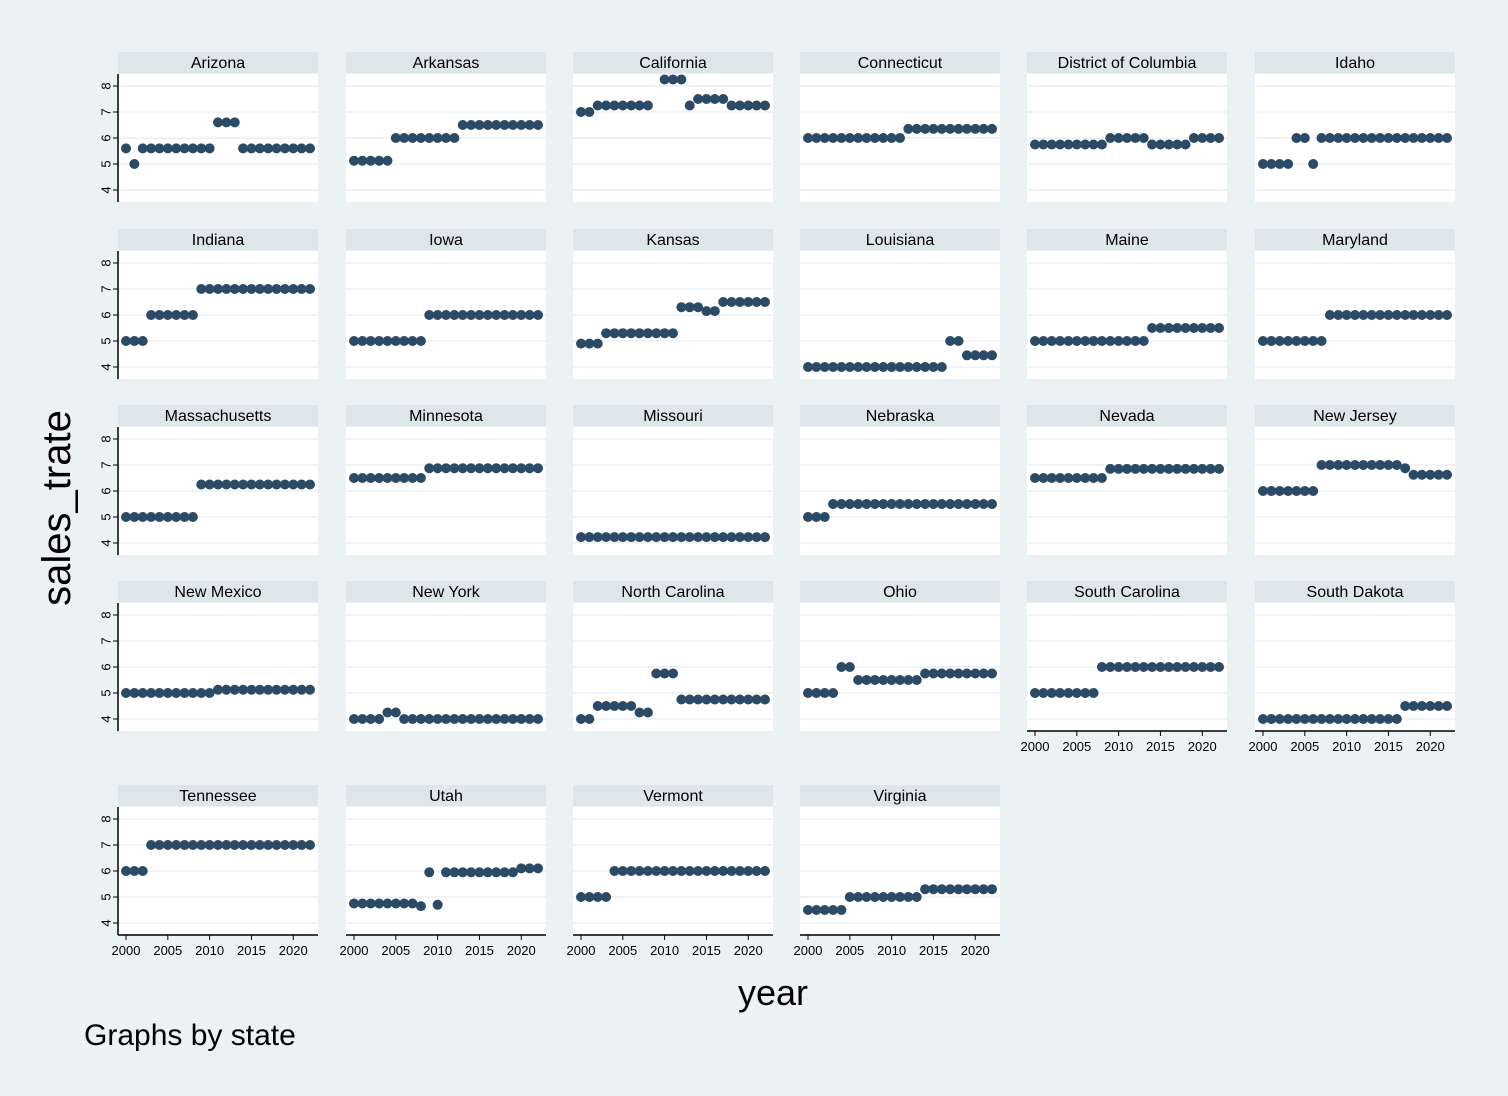 Image resolution: width=1508 pixels, height=1096 pixels. I want to click on panel-title: Nebraska, so click(900, 416).